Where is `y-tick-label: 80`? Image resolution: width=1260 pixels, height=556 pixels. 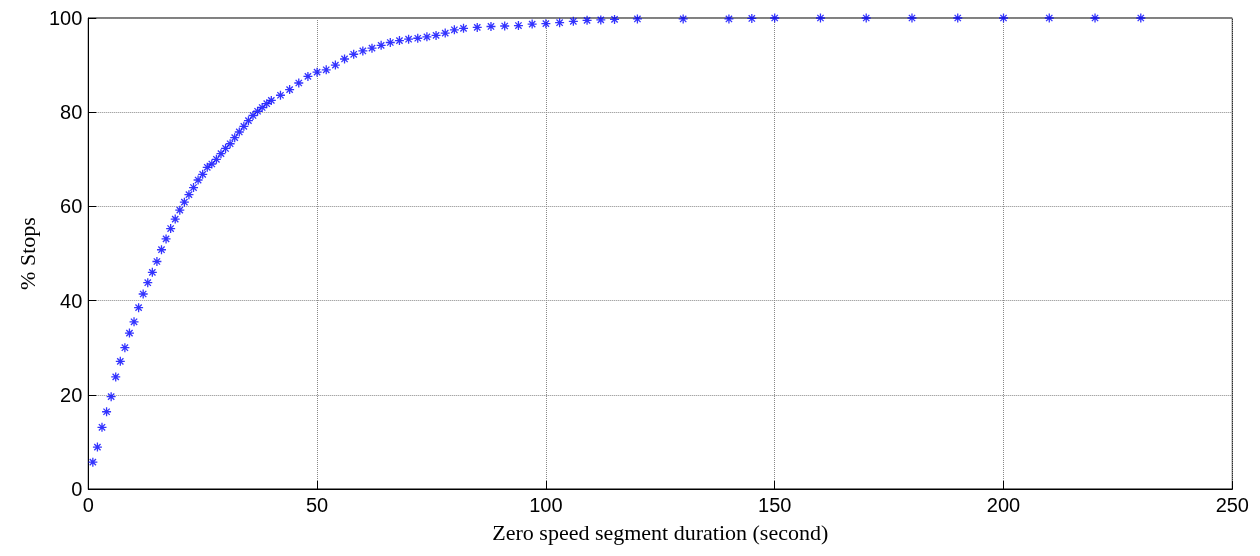
y-tick-label: 80 is located at coordinates (71, 112).